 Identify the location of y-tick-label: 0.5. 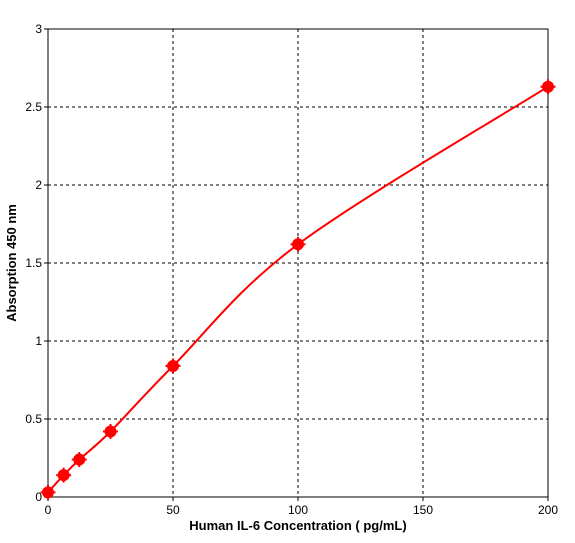
(33, 419).